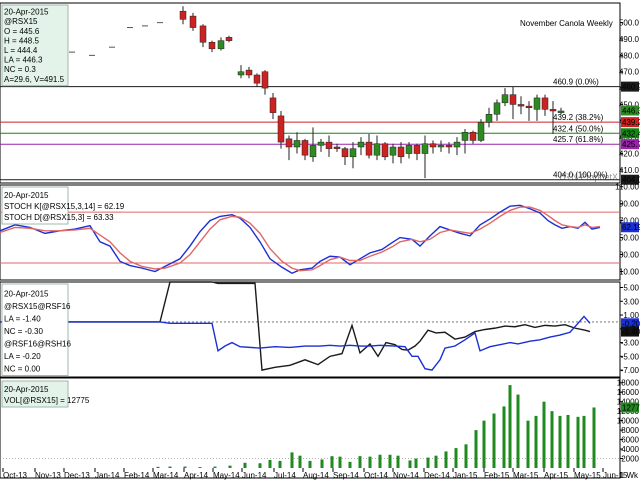 This screenshot has height=480, width=640. I want to click on spread2-last-tag: -0.20, so click(631, 323).